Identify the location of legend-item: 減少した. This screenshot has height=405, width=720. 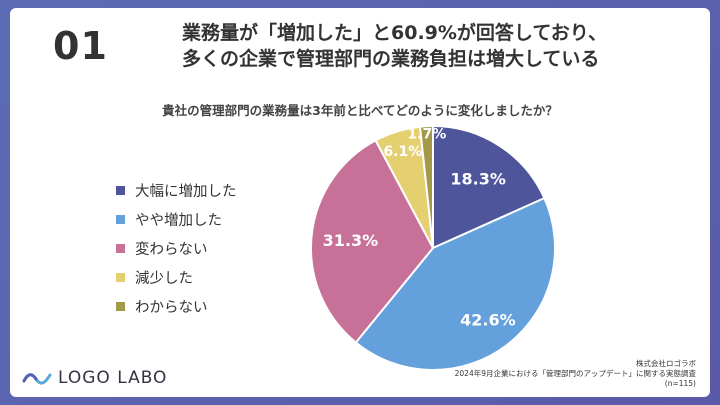
(176, 277).